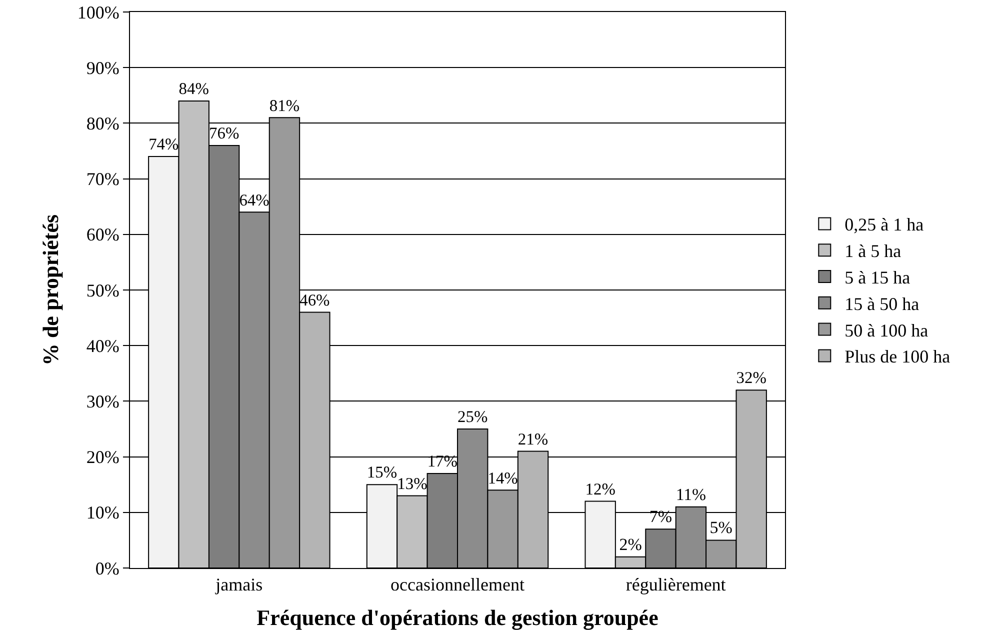 This screenshot has width=996, height=630. I want to click on data-label: 14%, so click(503, 478).